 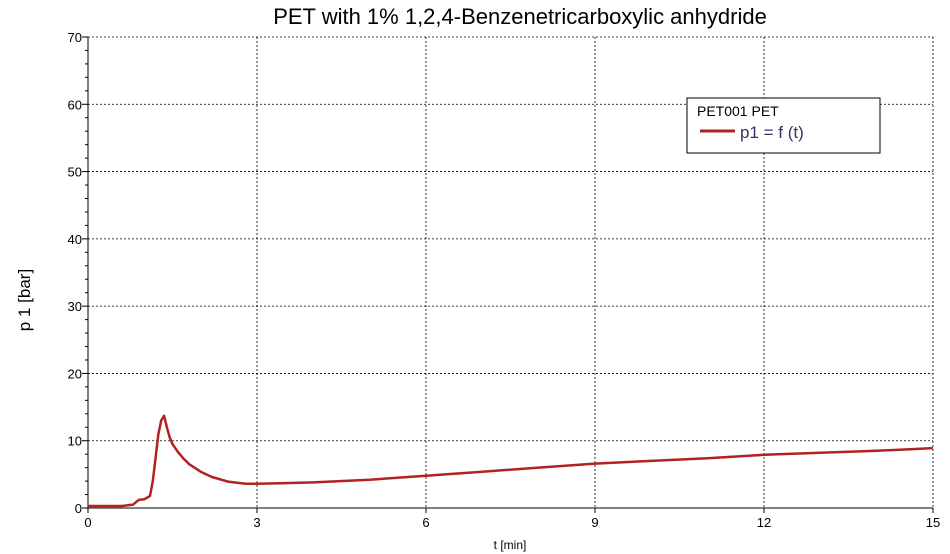 What do you see at coordinates (75, 373) in the screenshot?
I see `y-tick-label: 20` at bounding box center [75, 373].